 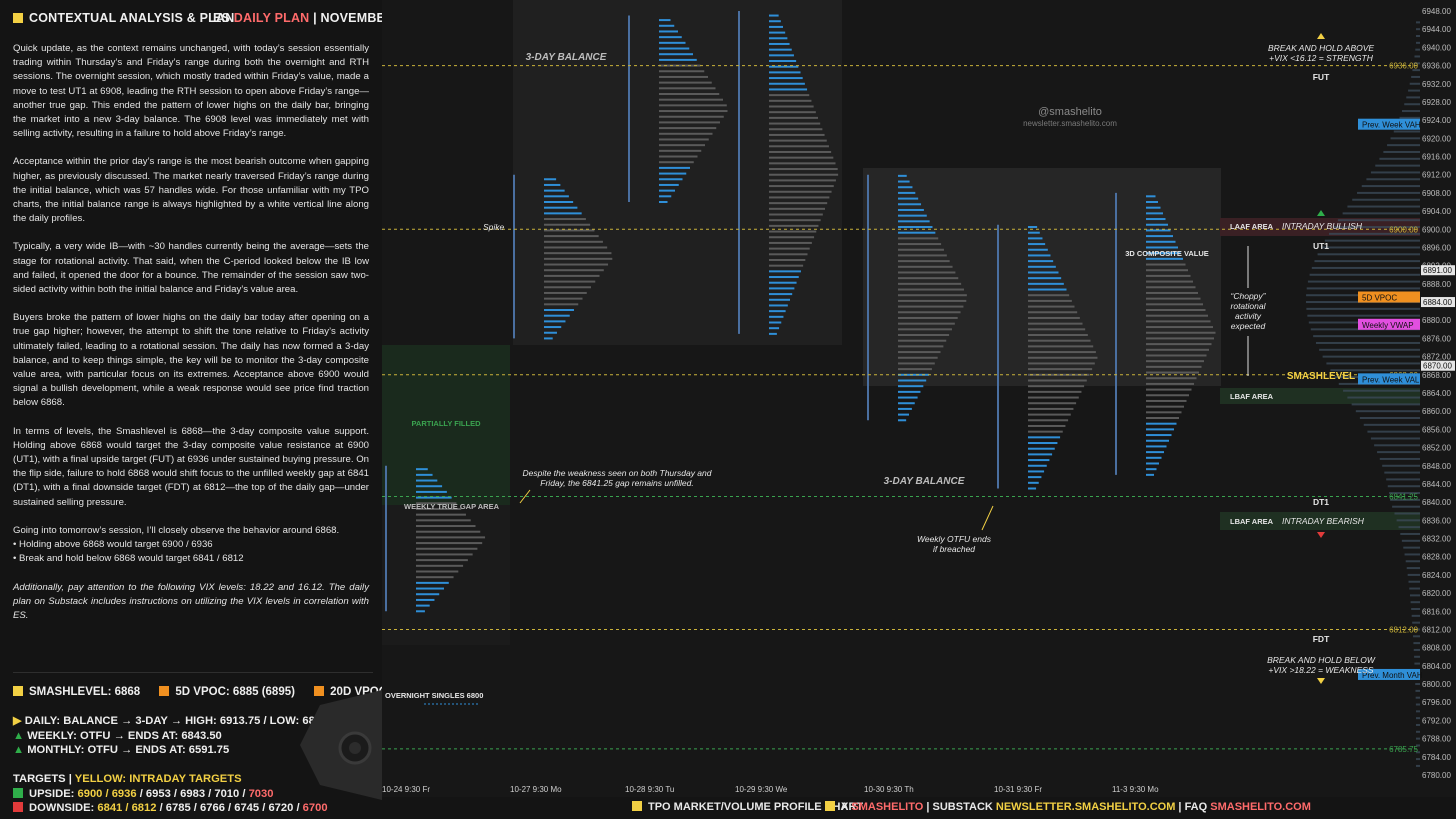 I want to click on x-handle-link: SMASHELITO, so click(x=887, y=807).